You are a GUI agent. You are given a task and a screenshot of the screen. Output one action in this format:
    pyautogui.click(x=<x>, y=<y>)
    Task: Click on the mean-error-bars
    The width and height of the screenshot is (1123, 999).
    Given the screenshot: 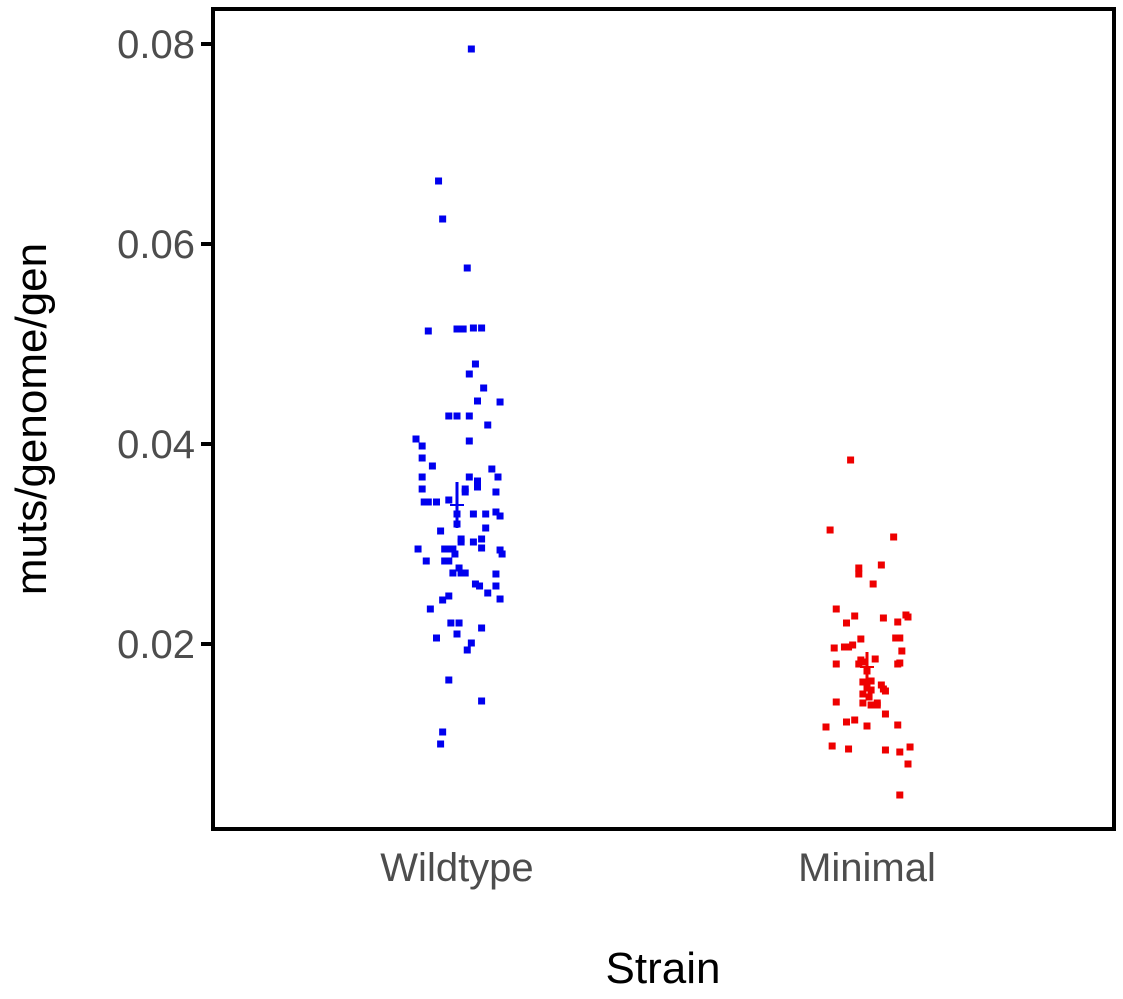 What is the action you would take?
    pyautogui.click(x=662, y=583)
    